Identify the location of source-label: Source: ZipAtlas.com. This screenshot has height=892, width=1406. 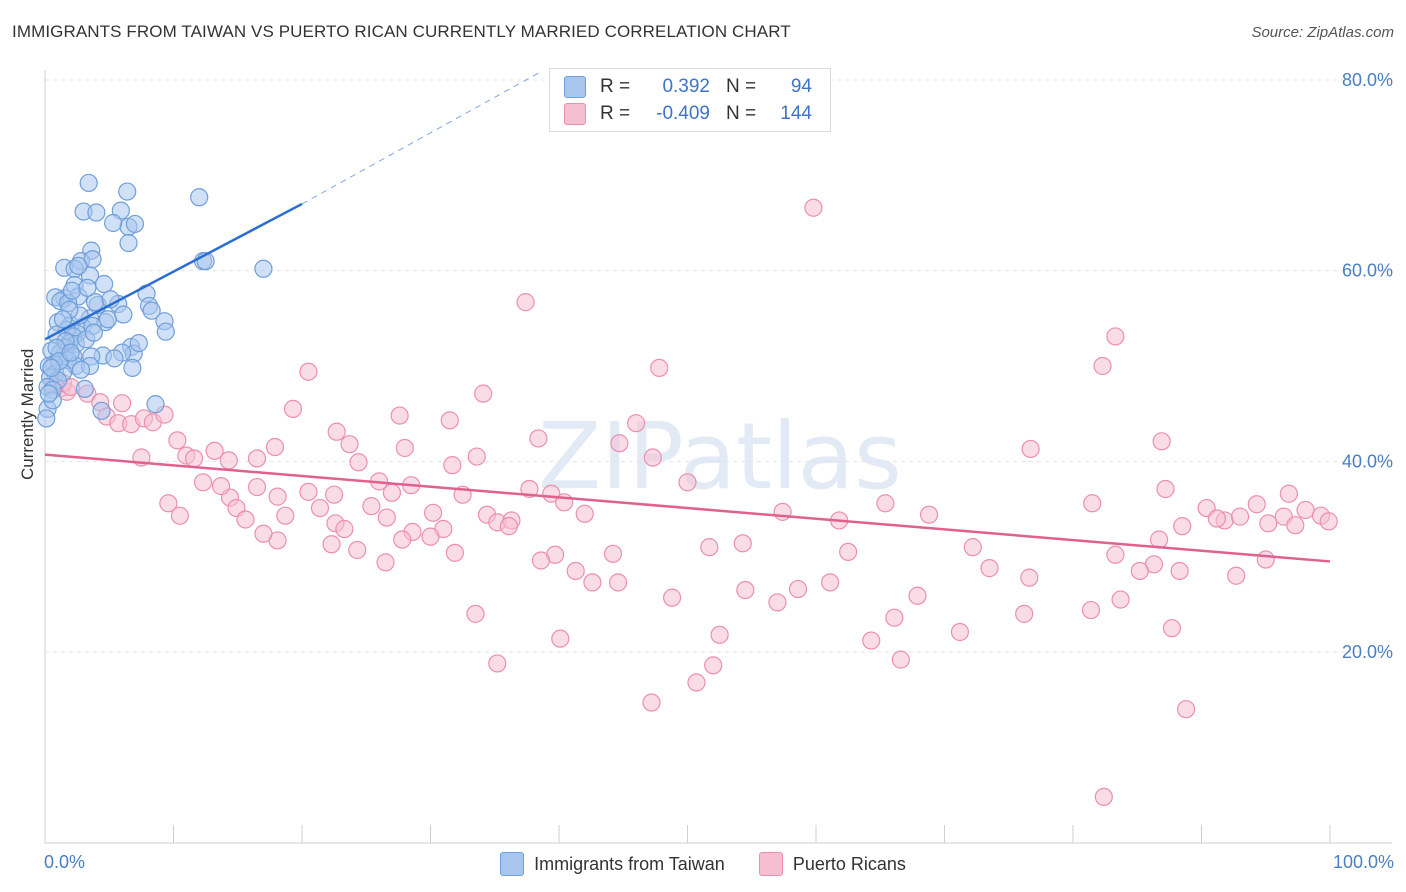
(1322, 32).